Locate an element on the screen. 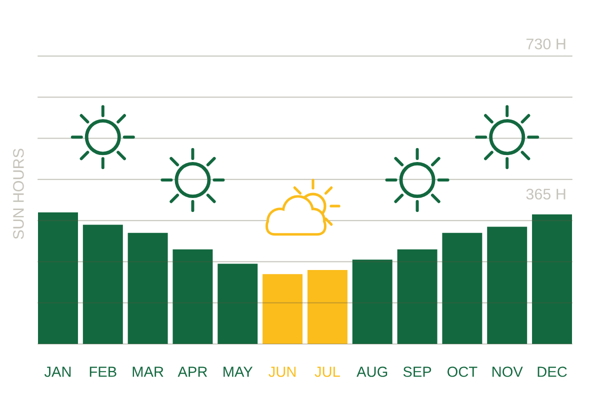  x-tick-label: APR is located at coordinates (193, 371).